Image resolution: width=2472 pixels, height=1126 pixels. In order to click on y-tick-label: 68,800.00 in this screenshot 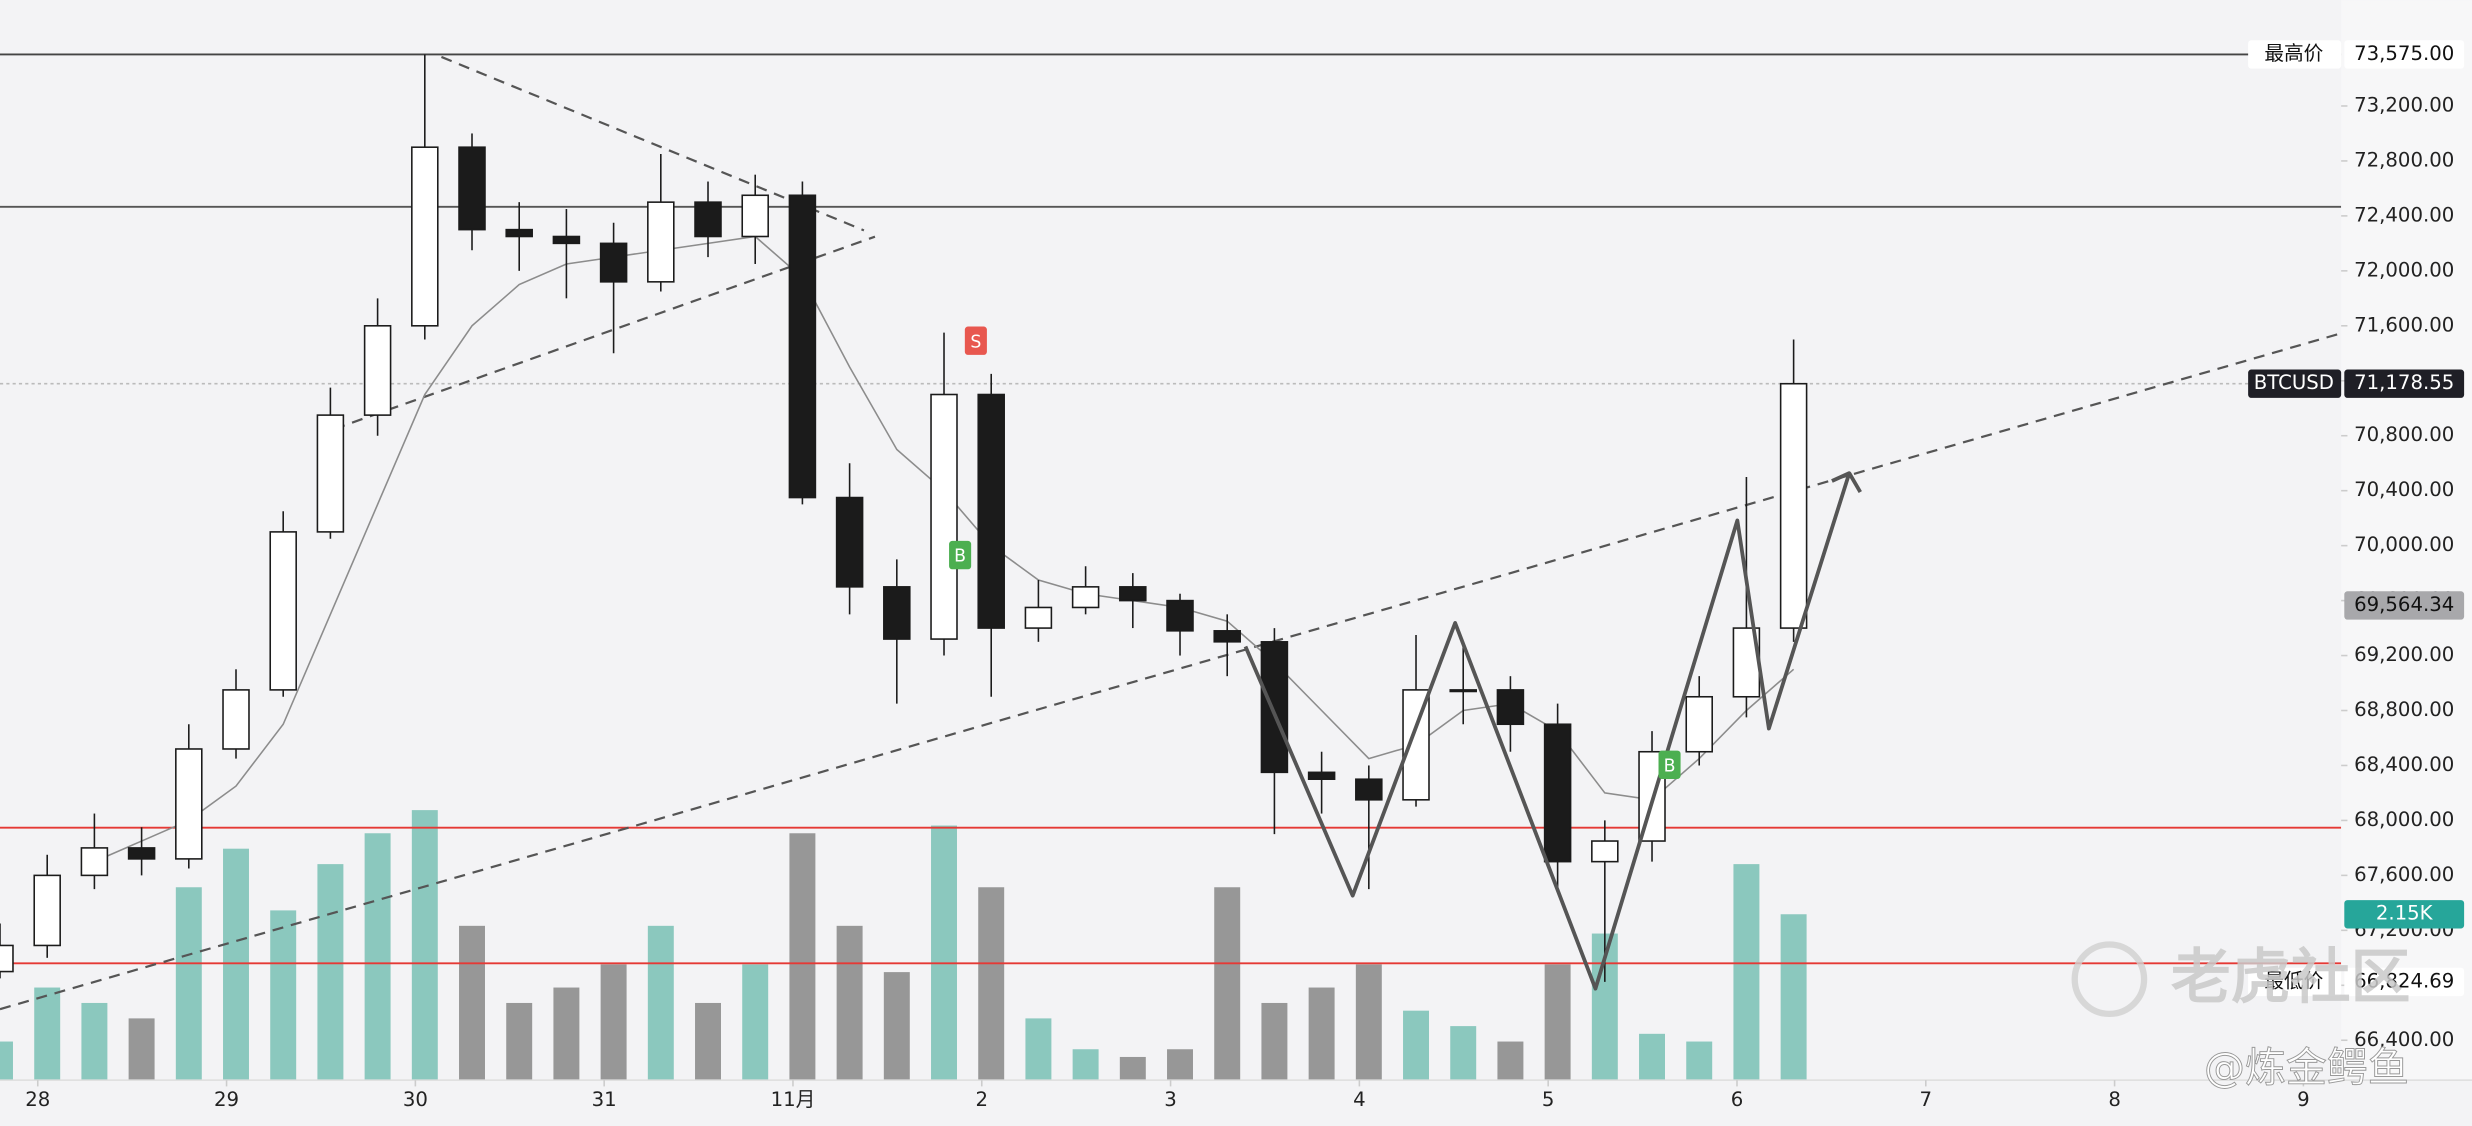, I will do `click(2404, 709)`.